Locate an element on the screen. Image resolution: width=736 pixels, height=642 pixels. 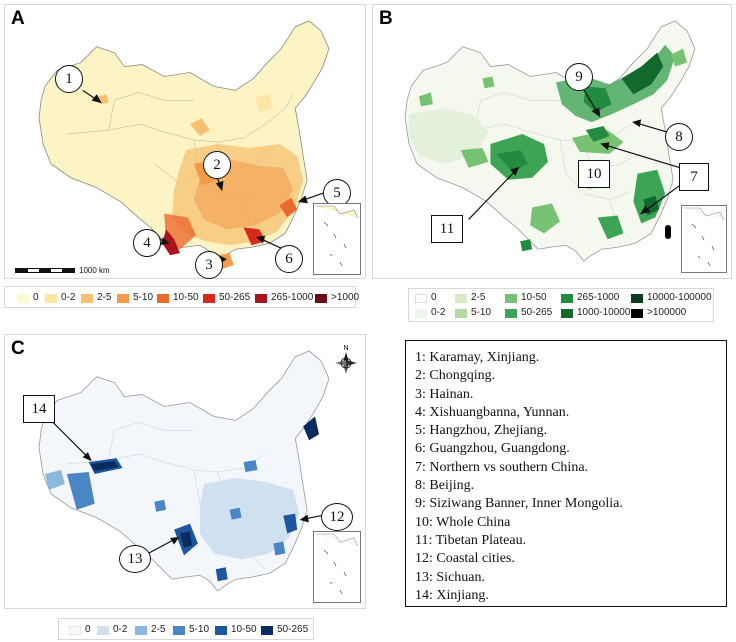
legend-a-item: 0 is located at coordinates (28, 298).